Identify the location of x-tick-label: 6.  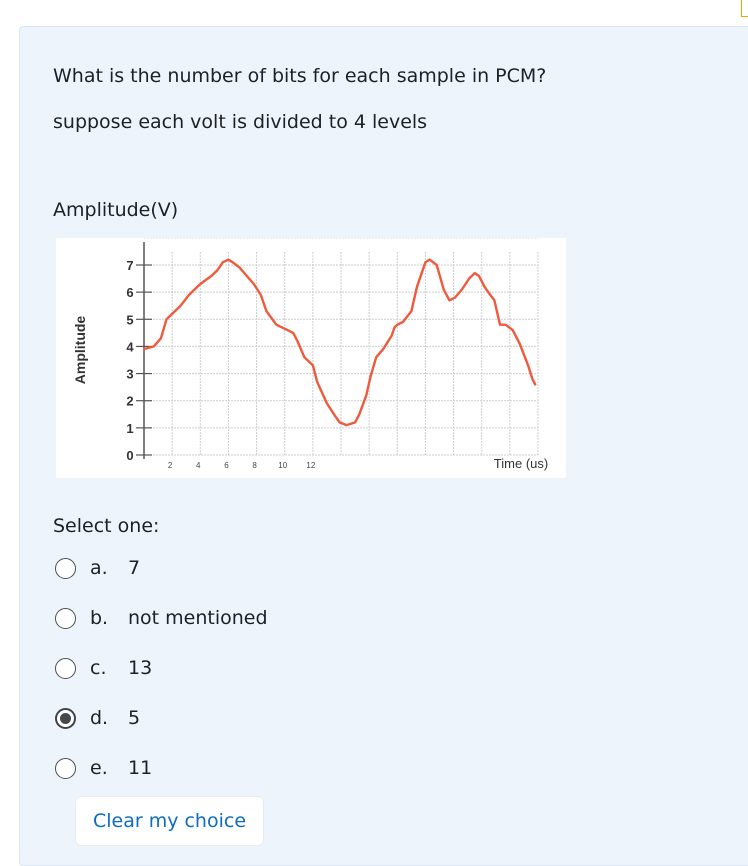
(226, 465).